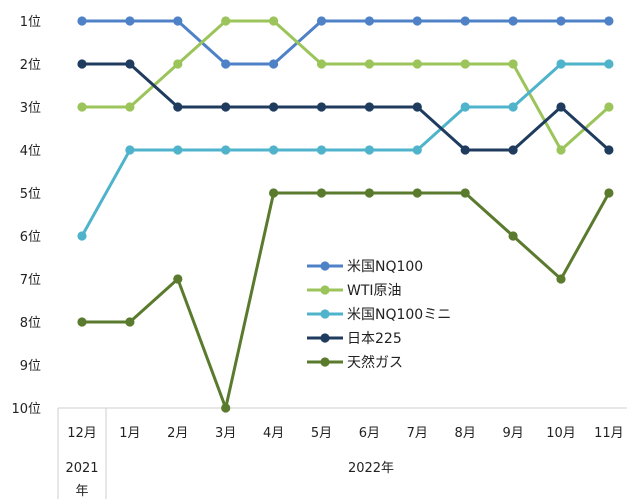  What do you see at coordinates (465, 433) in the screenshot?
I see `x-tick-label: 8月` at bounding box center [465, 433].